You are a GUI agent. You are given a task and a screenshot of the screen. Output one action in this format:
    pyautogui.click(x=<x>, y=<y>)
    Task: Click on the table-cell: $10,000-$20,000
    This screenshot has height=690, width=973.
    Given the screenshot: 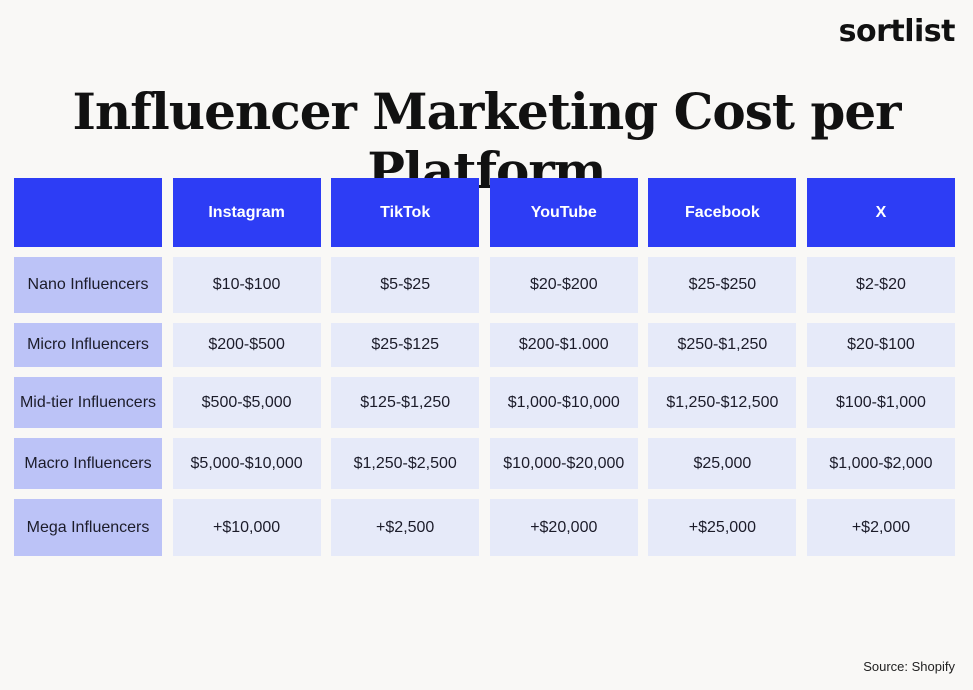 What is the action you would take?
    pyautogui.click(x=563, y=463)
    